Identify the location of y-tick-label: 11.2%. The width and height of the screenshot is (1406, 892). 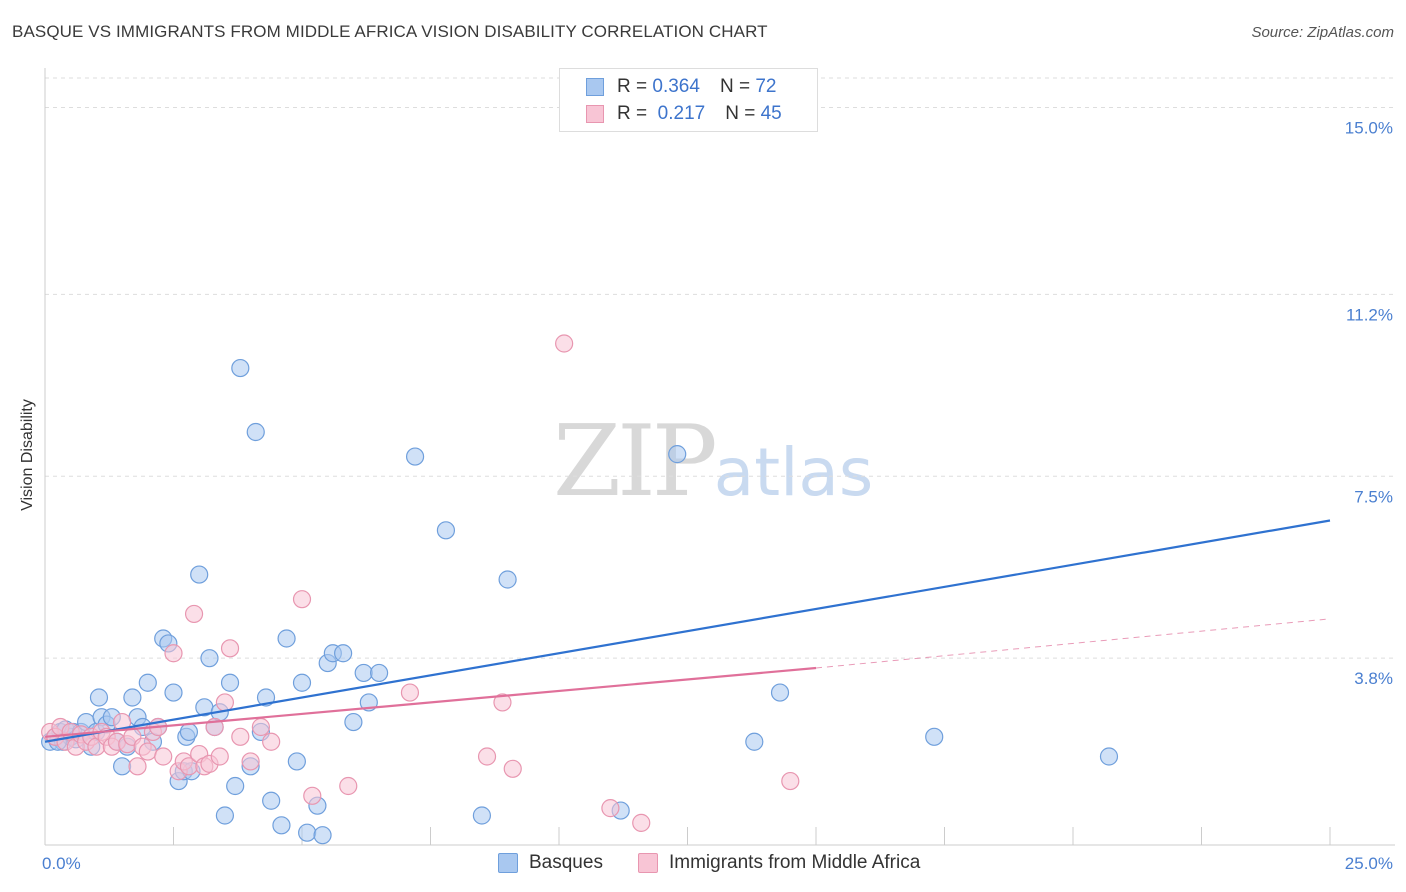
(1369, 314).